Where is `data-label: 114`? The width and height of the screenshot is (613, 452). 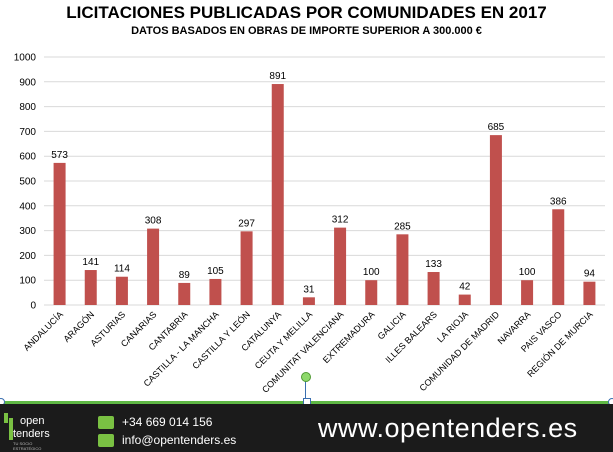
data-label: 114 is located at coordinates (122, 269).